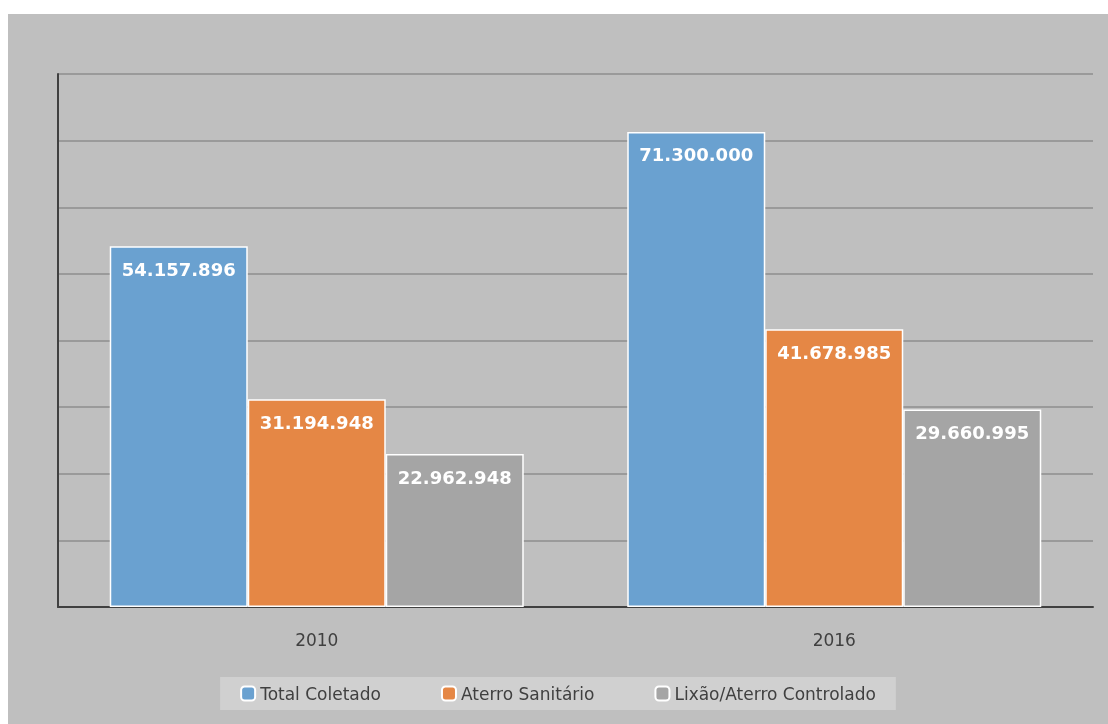 This screenshot has width=1108, height=724. Describe the element at coordinates (320, 693) in the screenshot. I see `legend-label: Total Coletado` at that location.